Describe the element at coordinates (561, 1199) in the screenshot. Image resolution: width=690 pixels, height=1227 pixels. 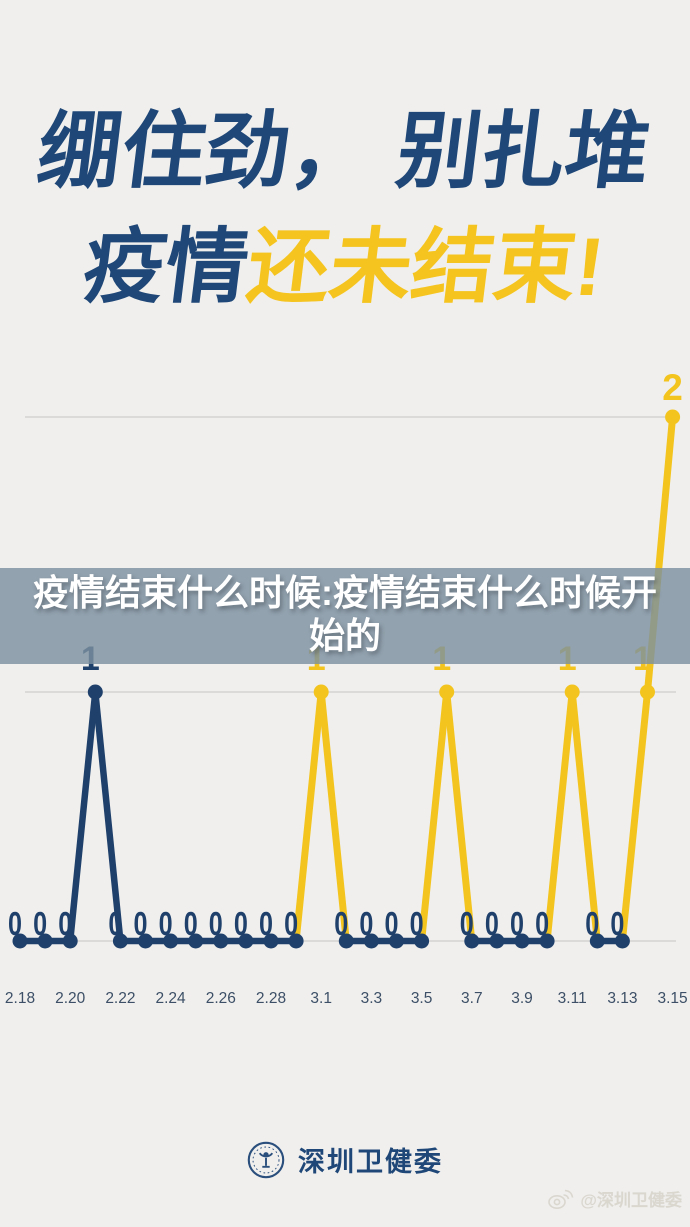
I see `weibo-icon` at that location.